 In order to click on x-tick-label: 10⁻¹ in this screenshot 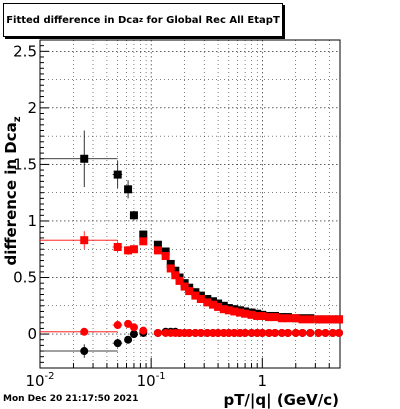, I will do `click(151, 380)`.